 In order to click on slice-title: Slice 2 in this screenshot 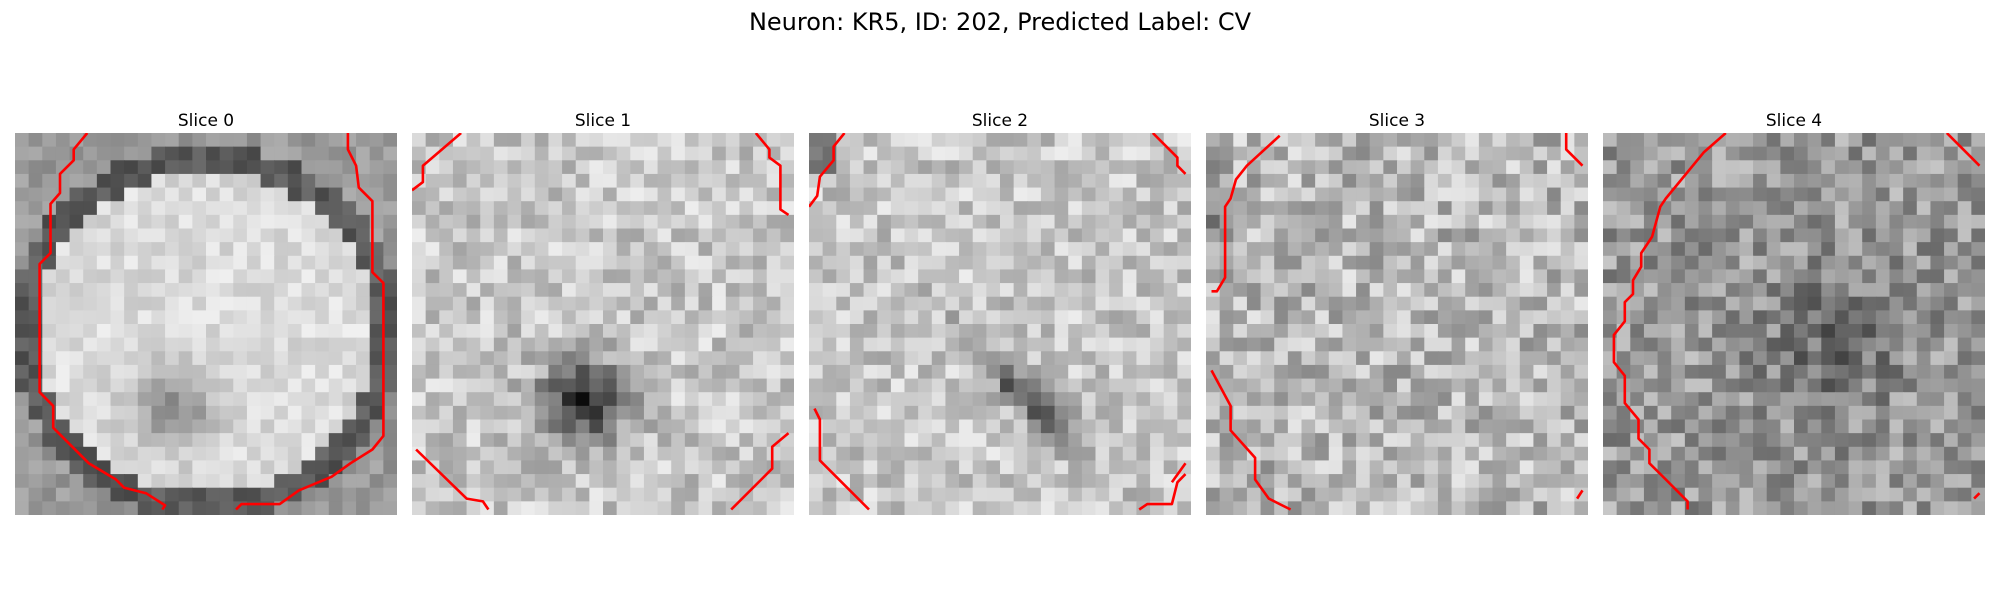, I will do `click(1000, 121)`.